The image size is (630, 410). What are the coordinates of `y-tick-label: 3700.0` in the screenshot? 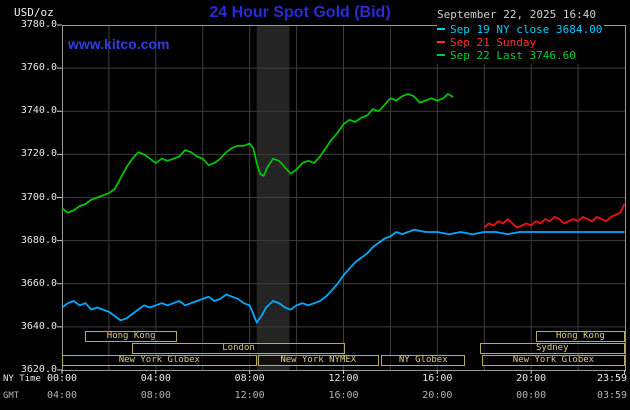 It's located at (38, 197).